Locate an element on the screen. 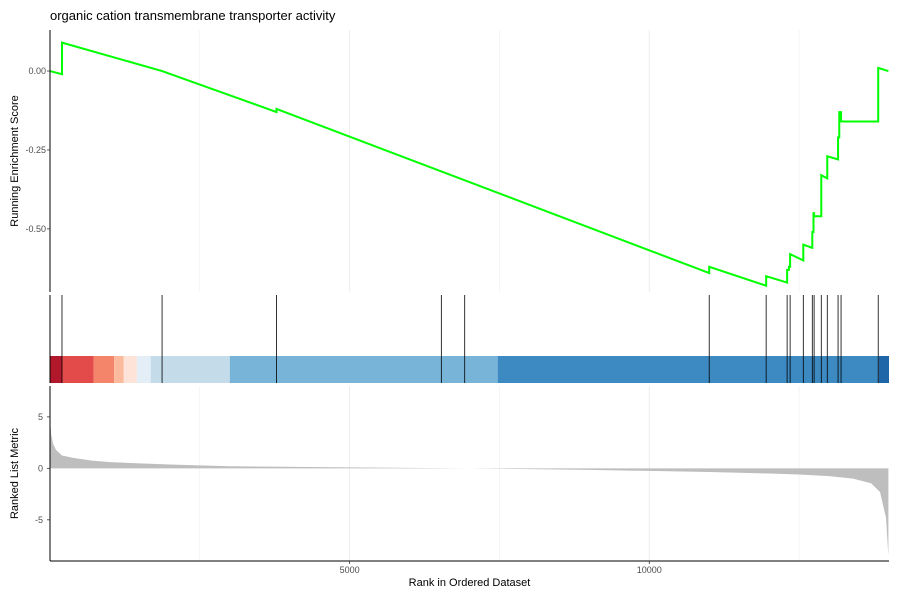  x-axis-title: Rank in Ordered Dataset is located at coordinates (470, 583).